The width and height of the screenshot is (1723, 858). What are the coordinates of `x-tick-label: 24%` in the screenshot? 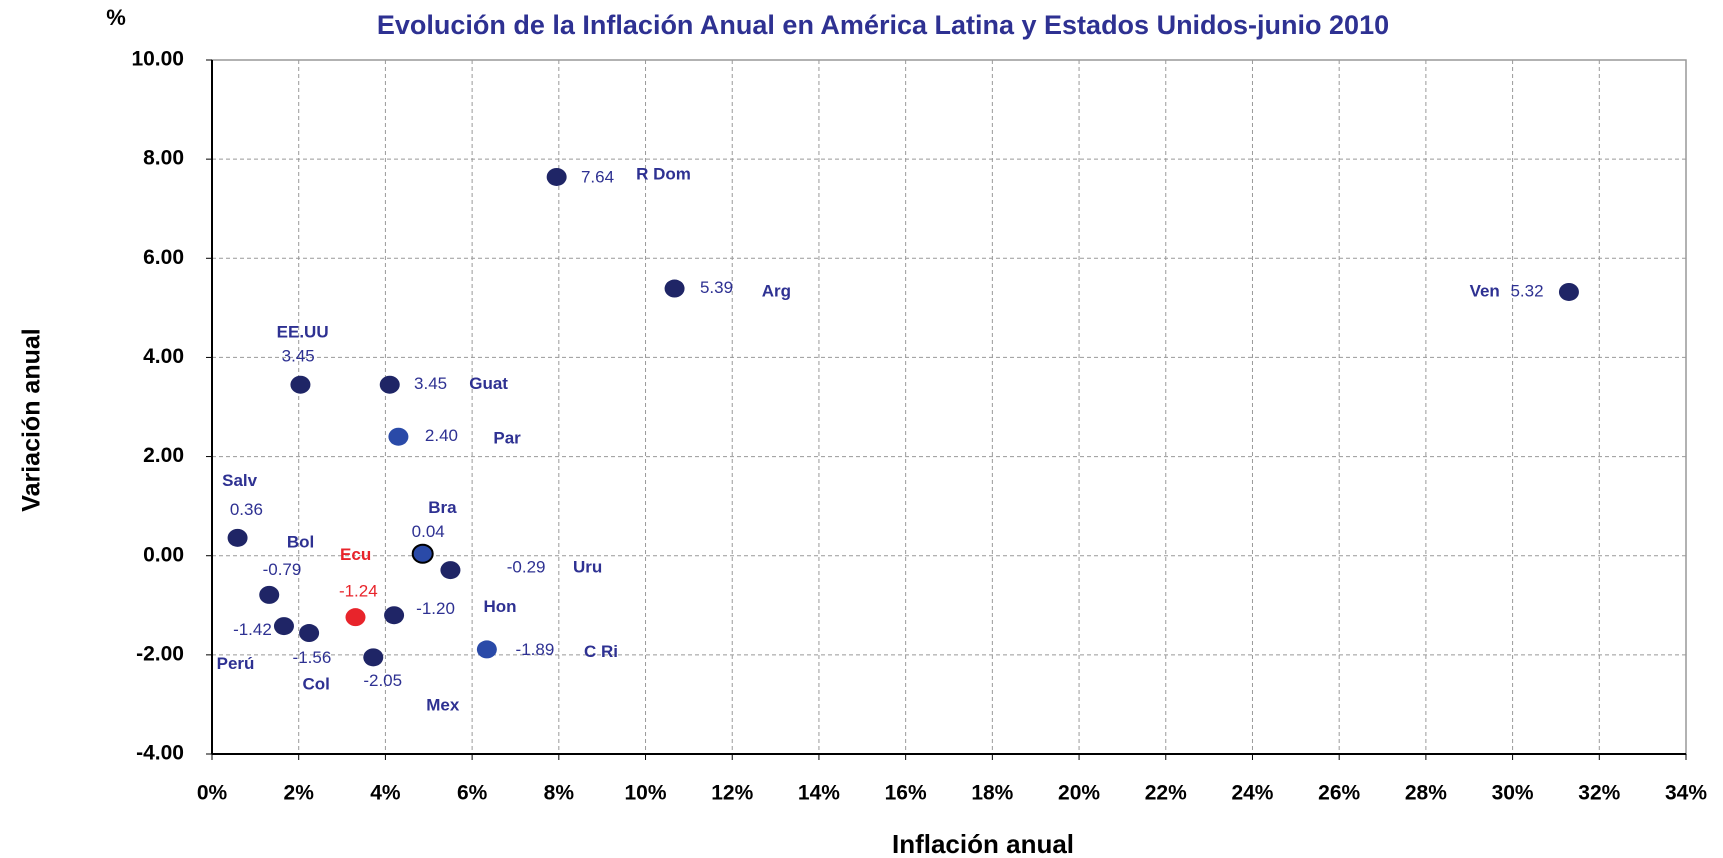 It's located at (1252, 793).